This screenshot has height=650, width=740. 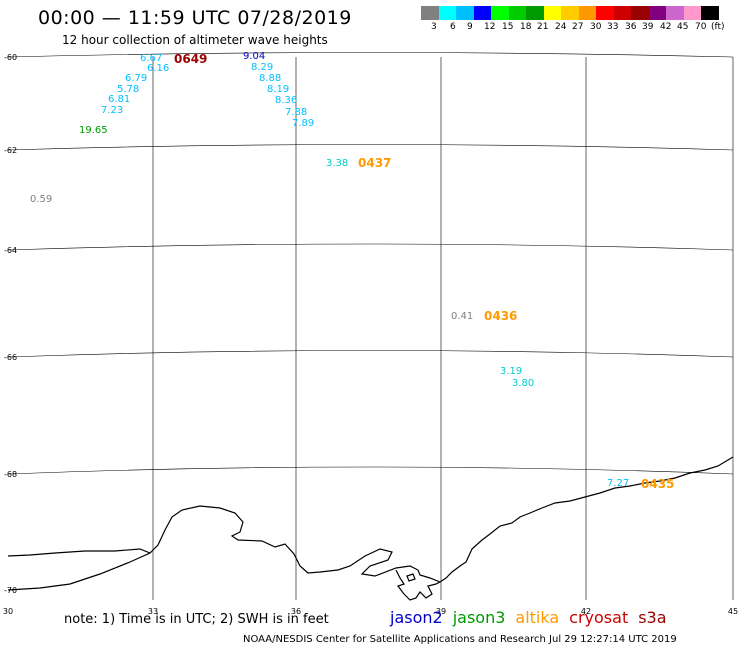 I want to click on legend-label: 6, so click(x=453, y=27).